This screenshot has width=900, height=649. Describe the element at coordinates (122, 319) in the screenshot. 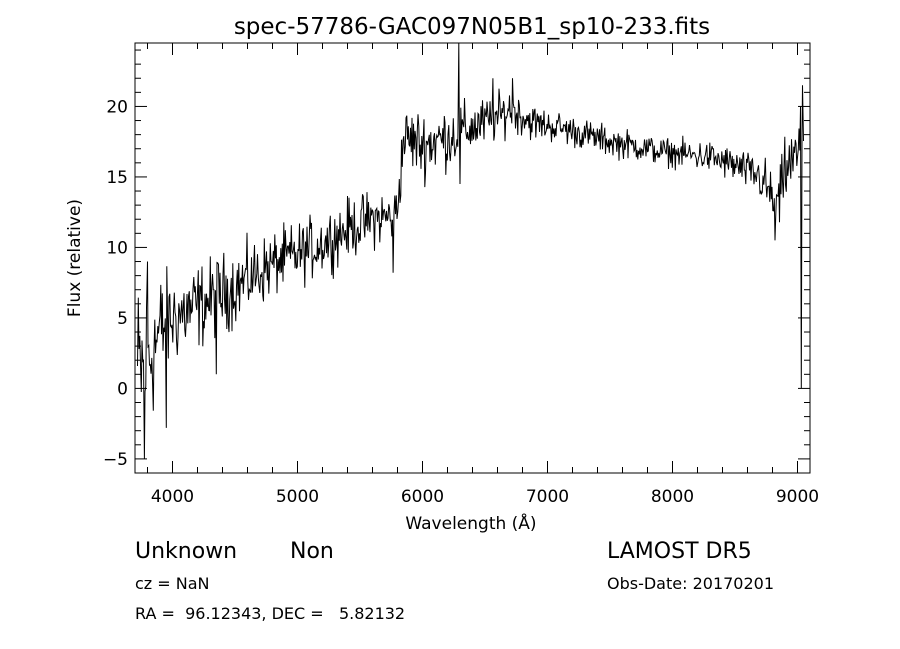

I see `y-tick-label: 5` at that location.